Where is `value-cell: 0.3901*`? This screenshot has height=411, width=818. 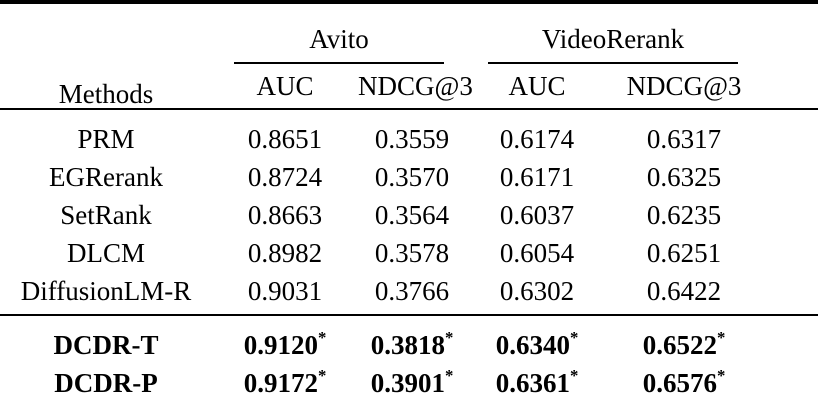 value-cell: 0.3901* is located at coordinates (412, 387).